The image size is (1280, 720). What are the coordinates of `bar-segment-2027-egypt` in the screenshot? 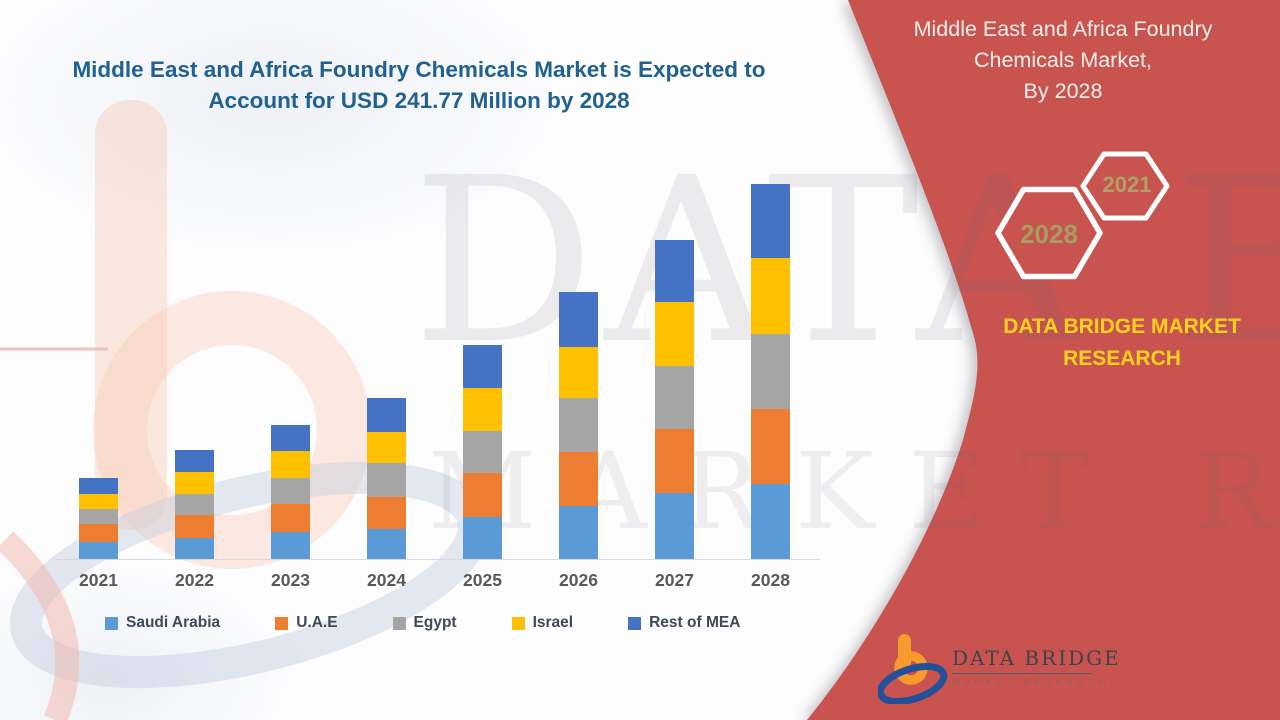 It's located at (674, 397).